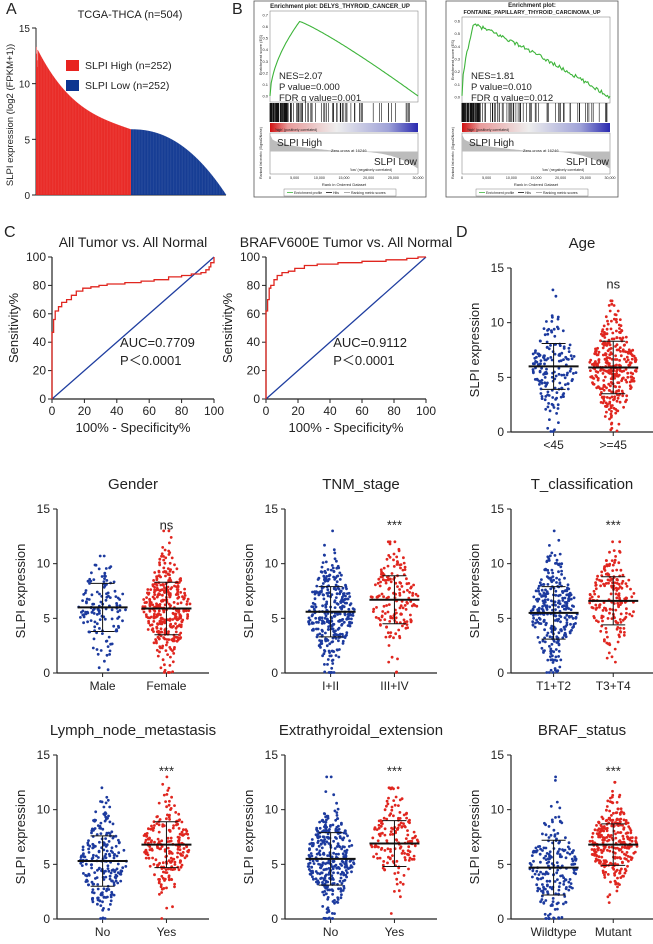  Describe the element at coordinates (10, 232) in the screenshot. I see `panel-letter-c: C` at that location.